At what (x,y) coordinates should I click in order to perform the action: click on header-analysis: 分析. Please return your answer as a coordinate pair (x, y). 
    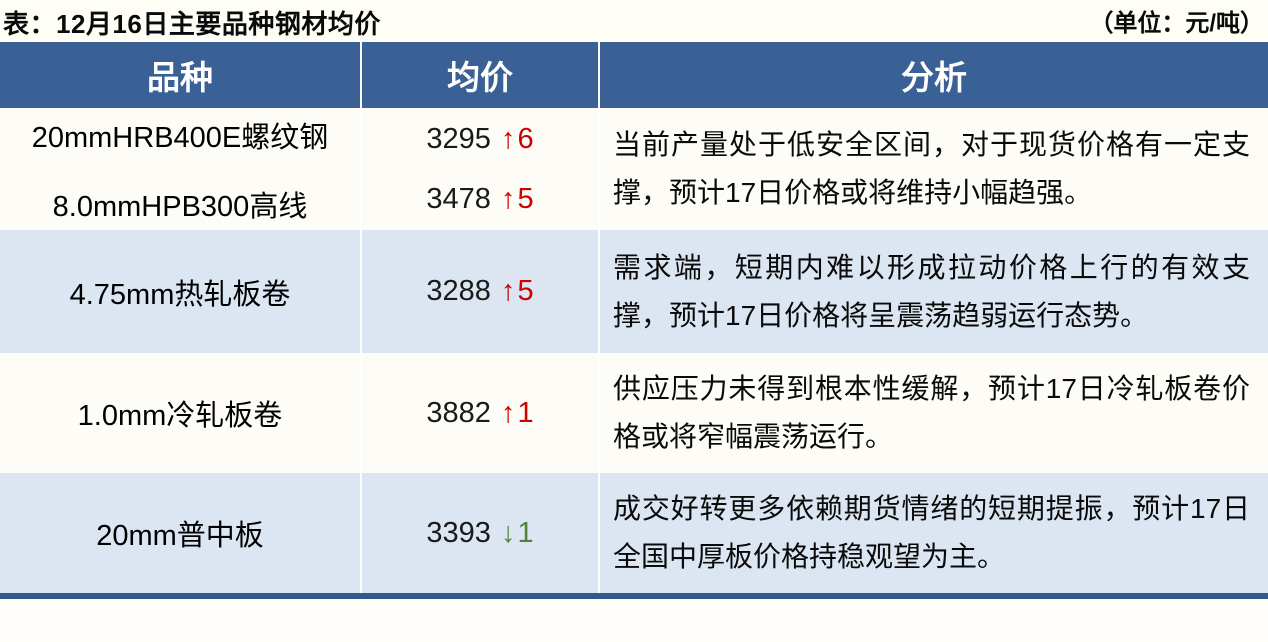
    Looking at the image, I should click on (933, 75).